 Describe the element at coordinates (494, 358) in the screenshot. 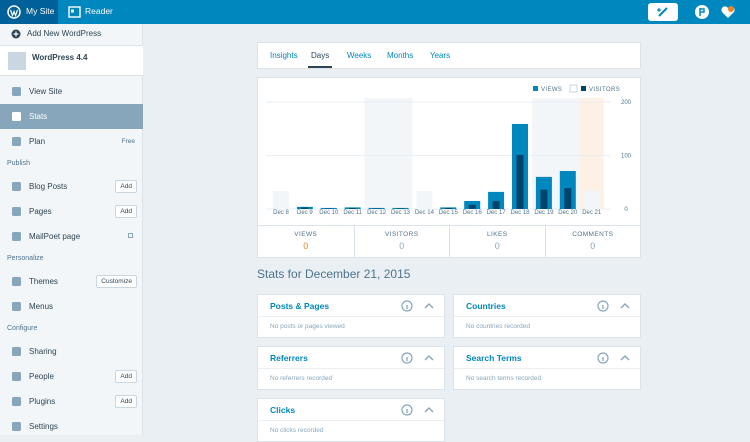

I see `module-title: Search Terms` at that location.